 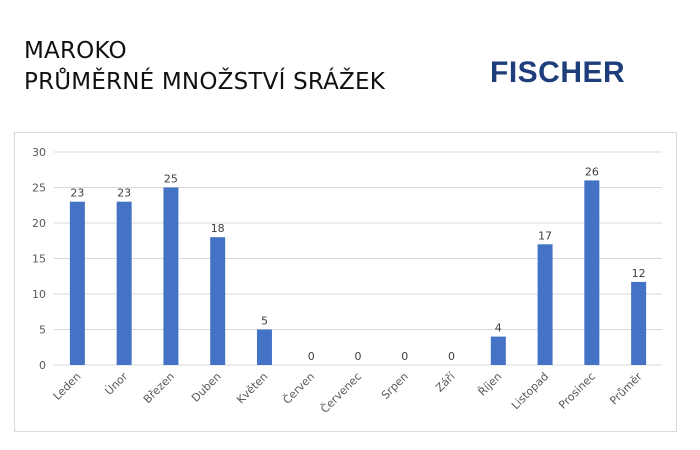 I want to click on data-label: 25, so click(x=171, y=179).